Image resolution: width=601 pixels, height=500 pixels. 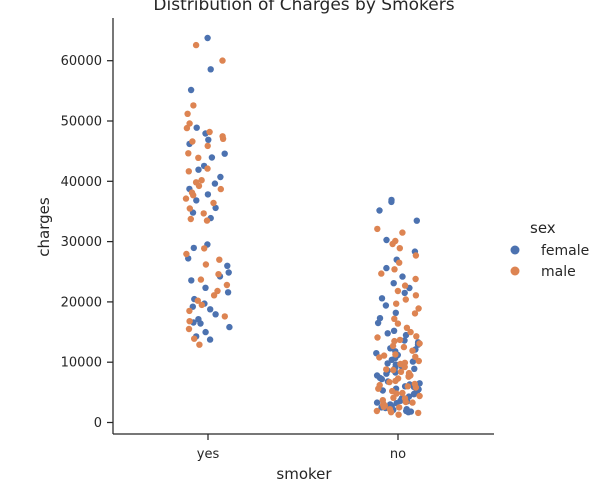 I want to click on x-tick-label: yes, so click(x=208, y=454).